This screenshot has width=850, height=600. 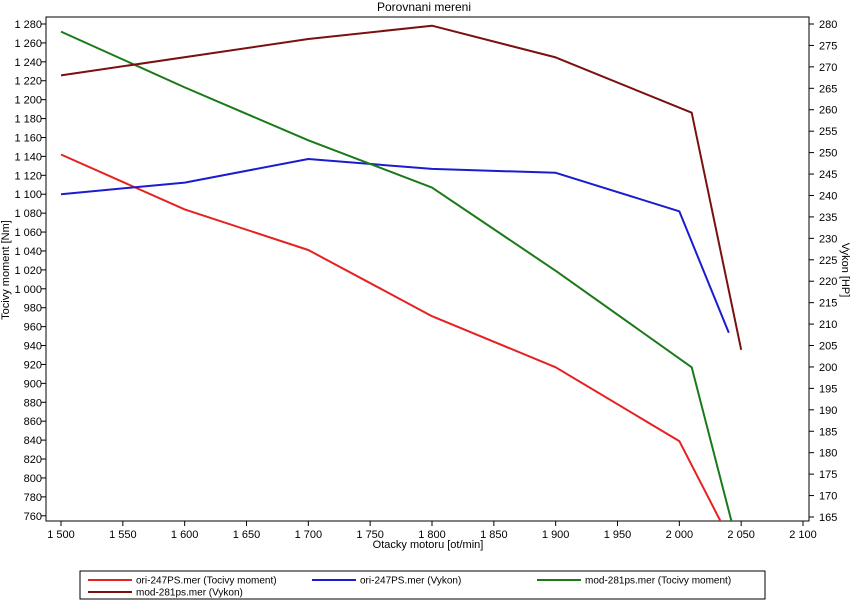 What do you see at coordinates (28, 120) in the screenshot?
I see `y-left-tick-label: 1 180` at bounding box center [28, 120].